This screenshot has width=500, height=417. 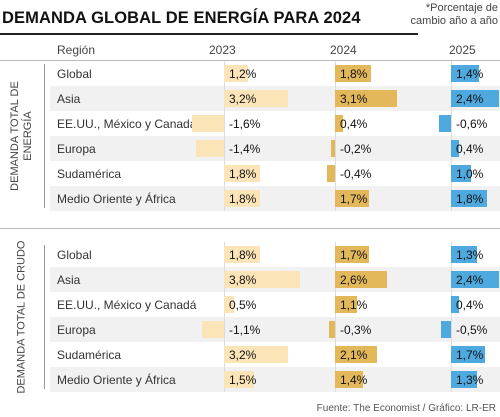 I want to click on value-label: 0,5%, so click(x=243, y=305).